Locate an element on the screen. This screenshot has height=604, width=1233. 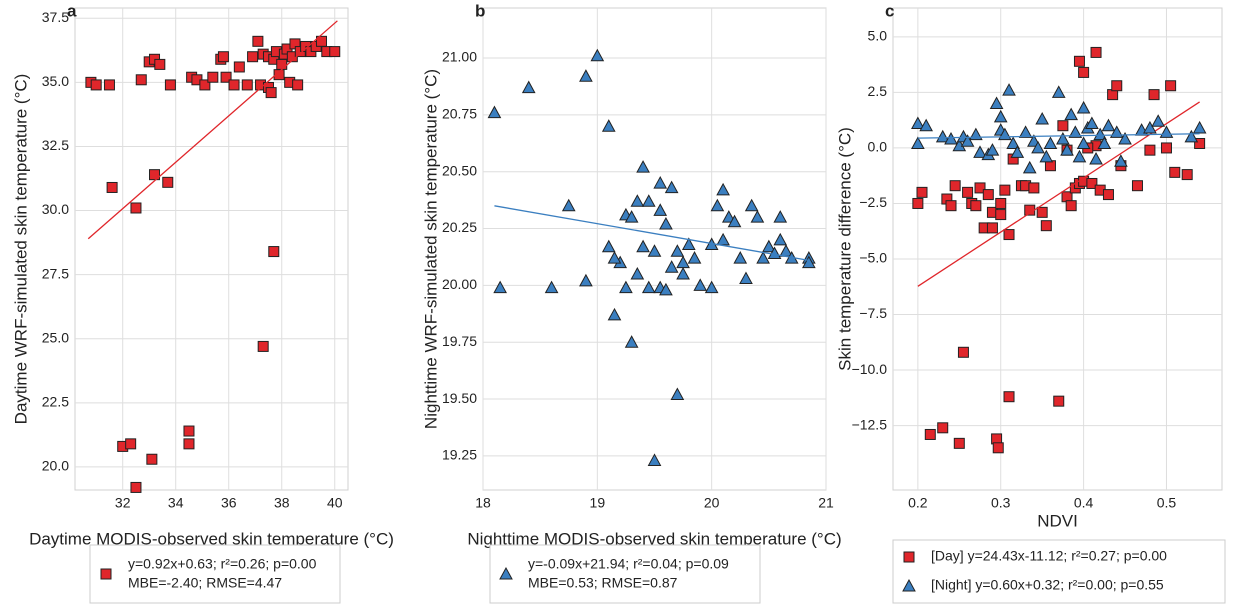
y-tick-label: 19.25 is located at coordinates (459, 455).